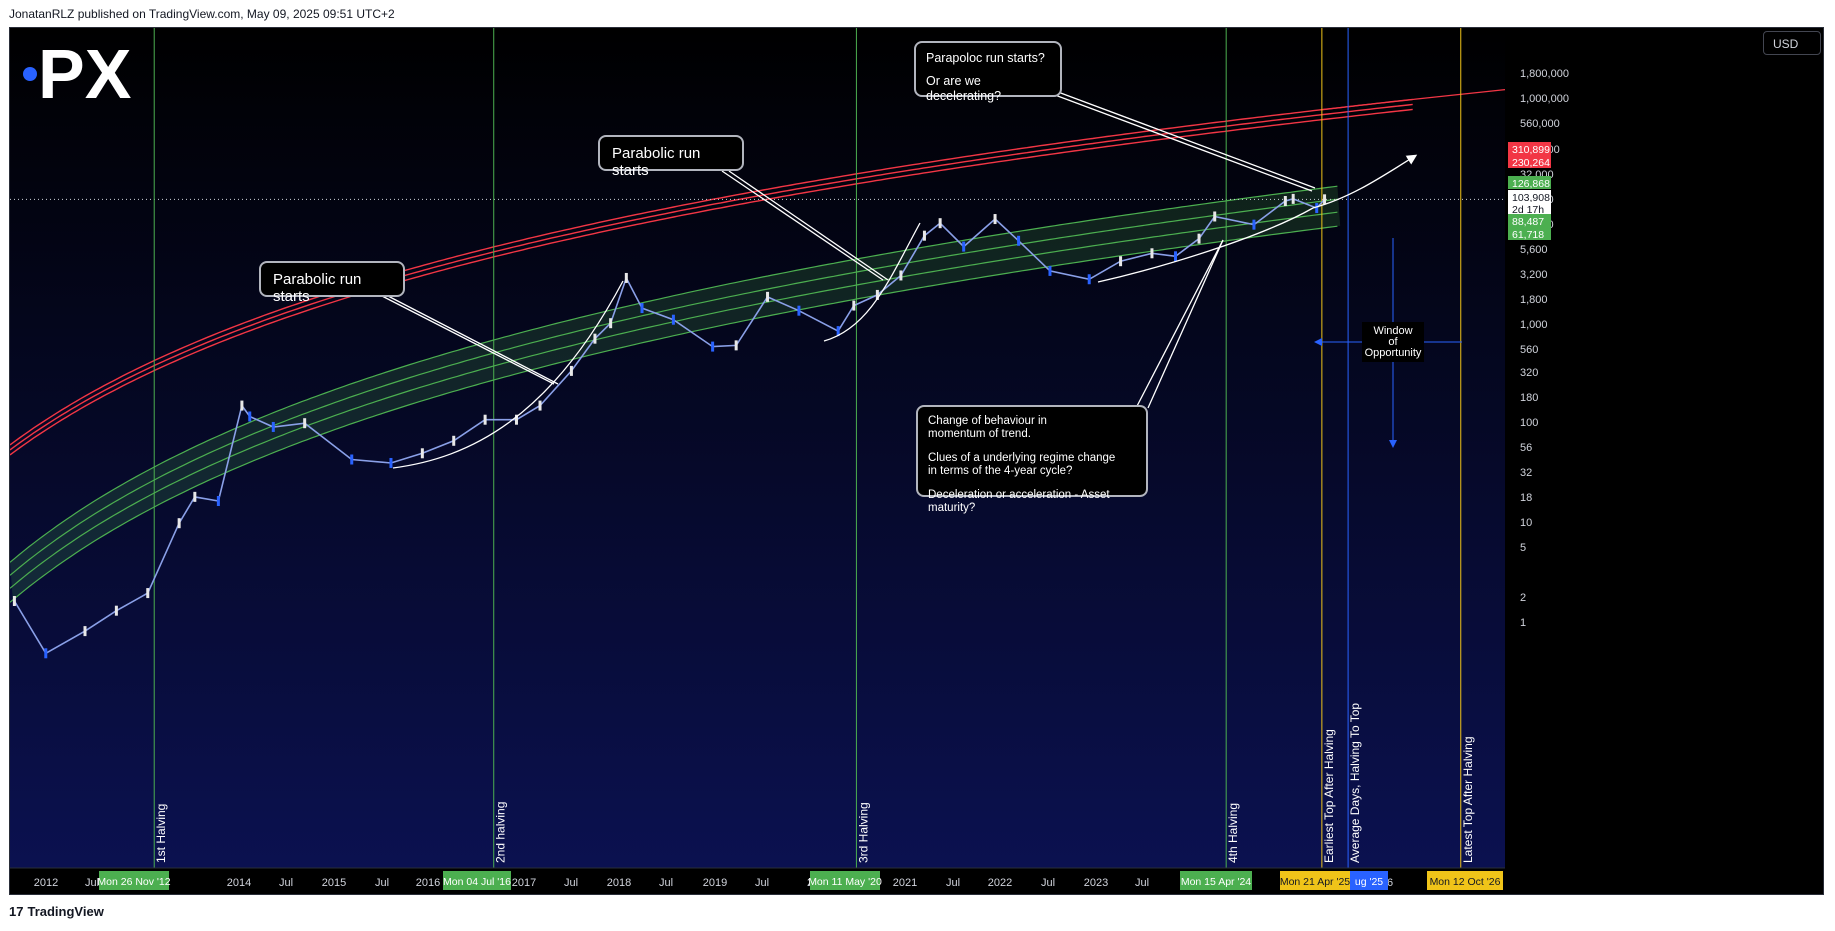 The height and width of the screenshot is (931, 1835). I want to click on price-label: 310,899, so click(1531, 150).